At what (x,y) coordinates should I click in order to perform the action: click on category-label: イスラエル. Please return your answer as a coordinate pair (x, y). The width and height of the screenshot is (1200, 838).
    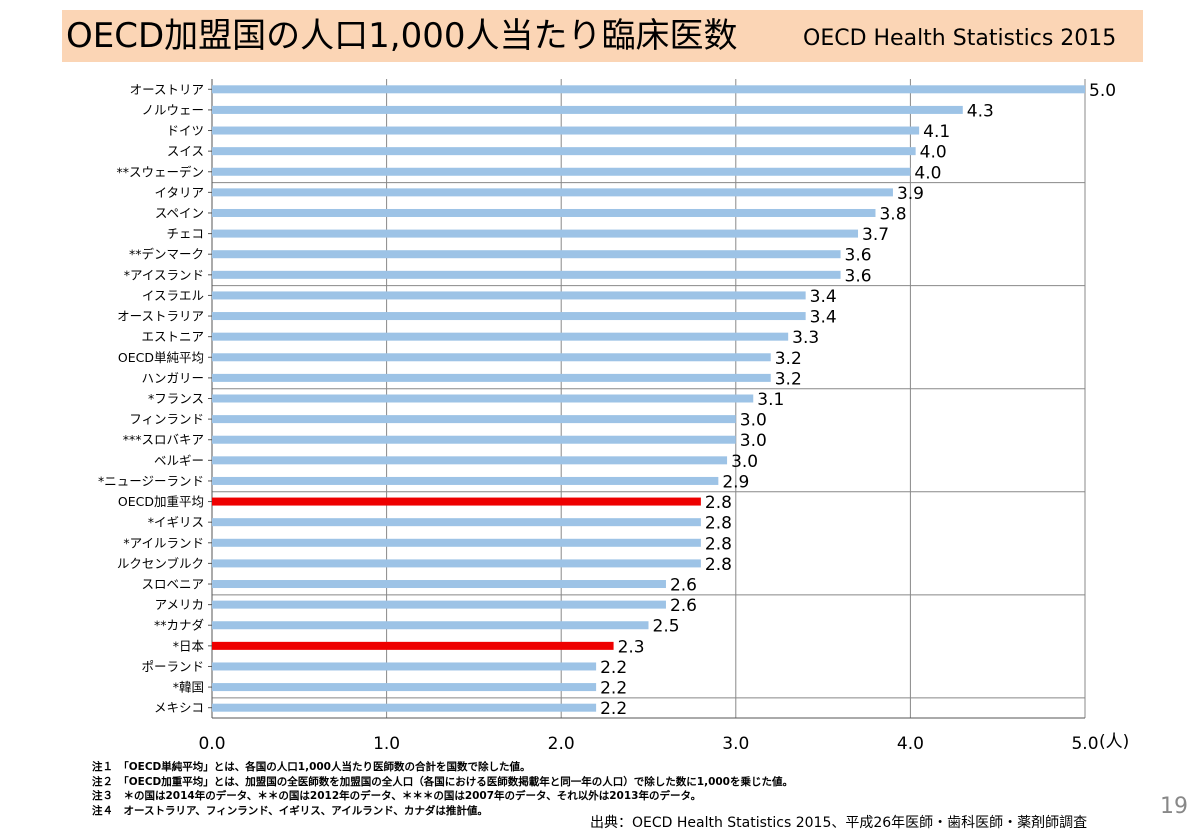
    Looking at the image, I should click on (173, 295).